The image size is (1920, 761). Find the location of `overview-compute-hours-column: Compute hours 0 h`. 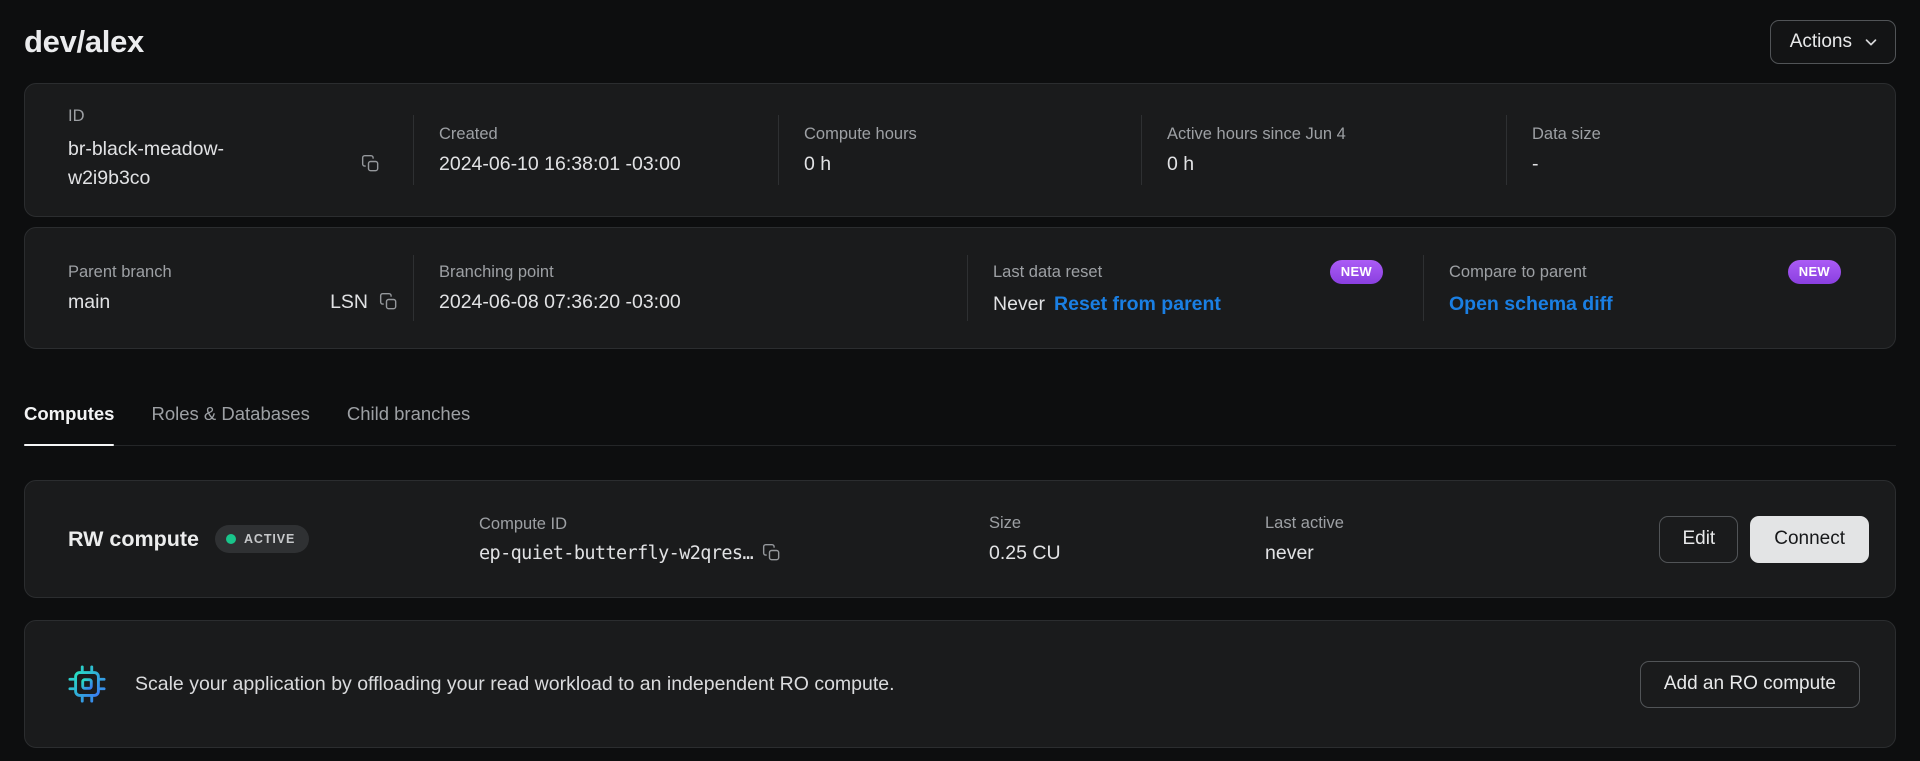

overview-compute-hours-column: Compute hours 0 h is located at coordinates (960, 150).